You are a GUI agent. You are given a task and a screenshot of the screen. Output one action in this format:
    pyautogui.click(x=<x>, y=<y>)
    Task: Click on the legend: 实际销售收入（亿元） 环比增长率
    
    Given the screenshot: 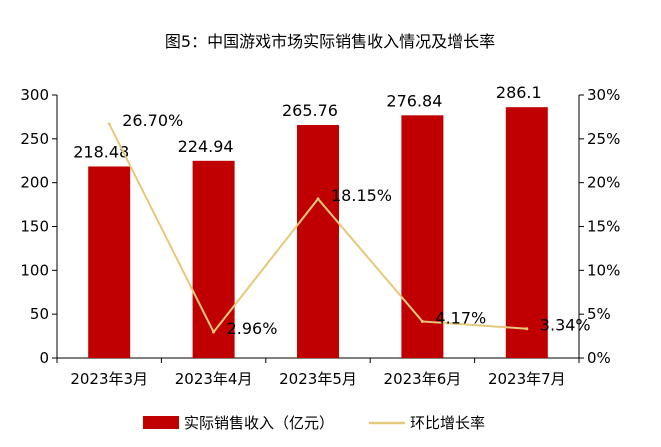 What is the action you would take?
    pyautogui.click(x=314, y=423)
    